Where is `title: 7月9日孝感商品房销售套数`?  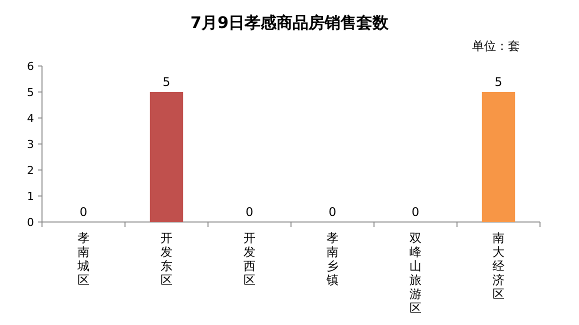
title: 7月9日孝感商品房销售套数 is located at coordinates (289, 22).